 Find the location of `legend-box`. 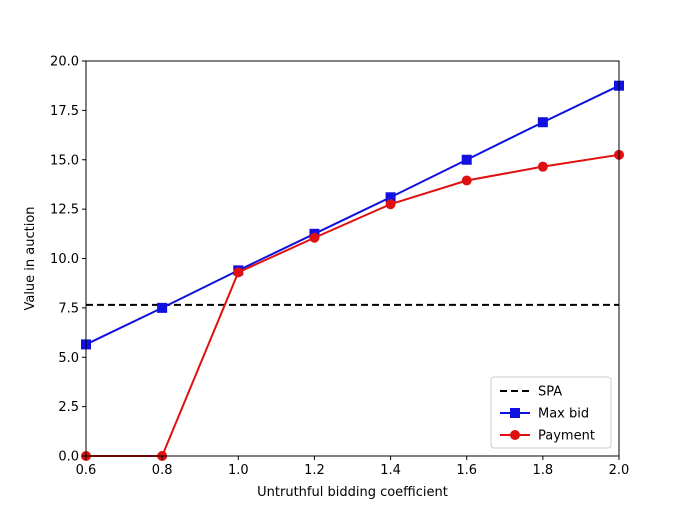

legend-box is located at coordinates (551, 412).